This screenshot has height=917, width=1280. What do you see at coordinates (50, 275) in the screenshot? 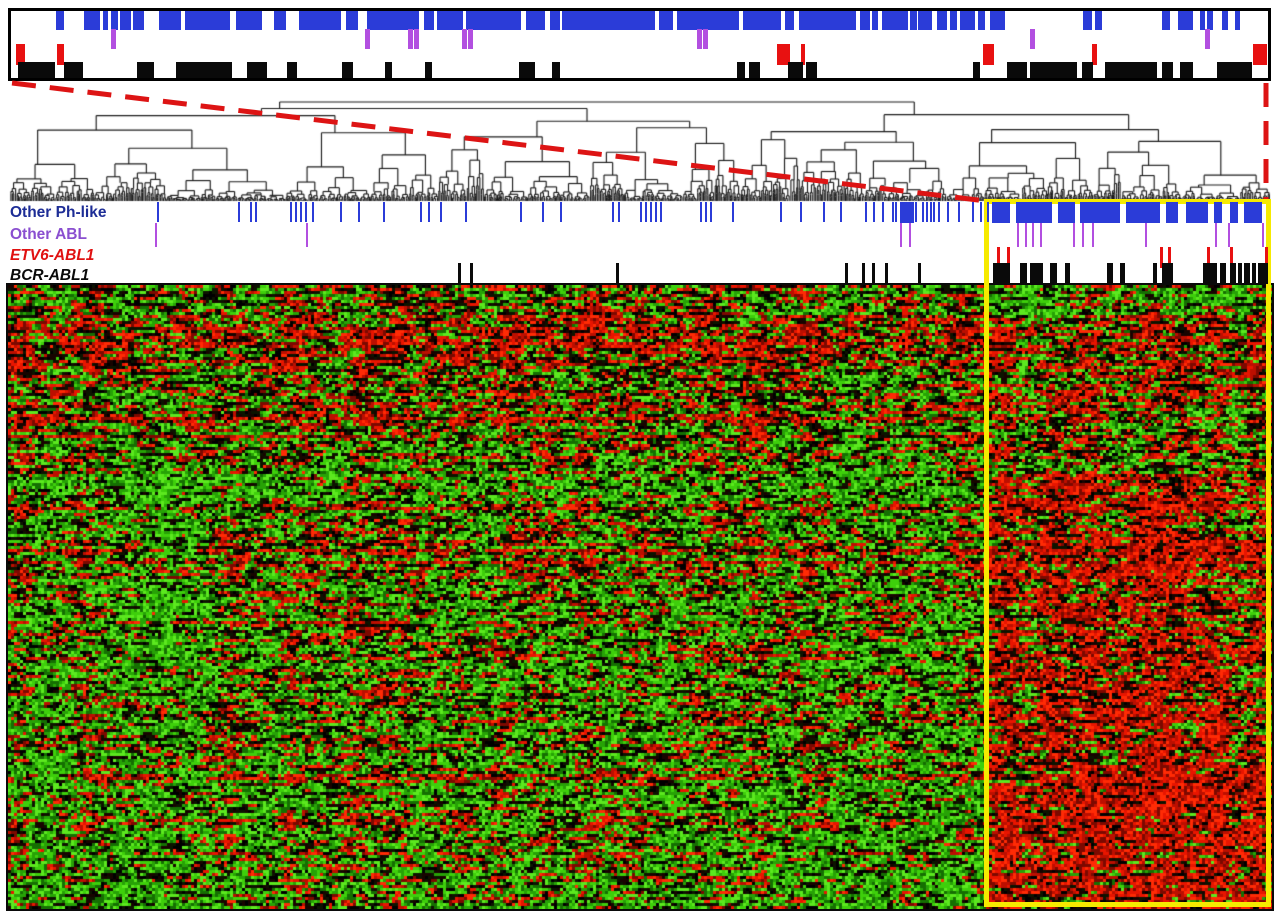
I see `track-label-bcr-abl1: BCR-ABL1` at bounding box center [50, 275].